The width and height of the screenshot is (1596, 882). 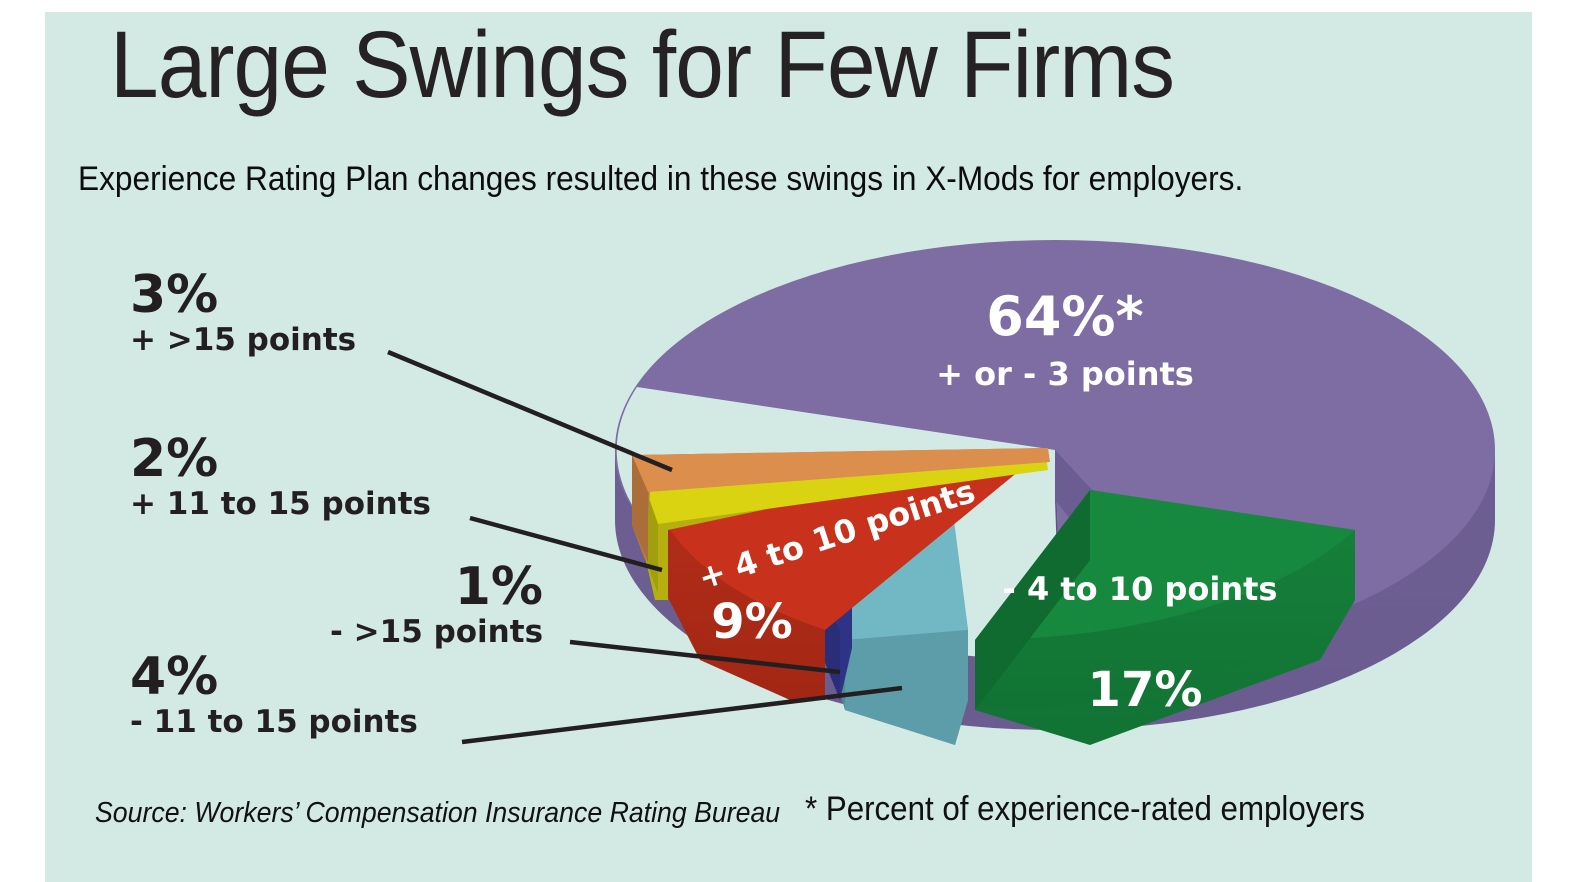 I want to click on slice-label-purple-range: + or - 3 points, so click(x=1065, y=374).